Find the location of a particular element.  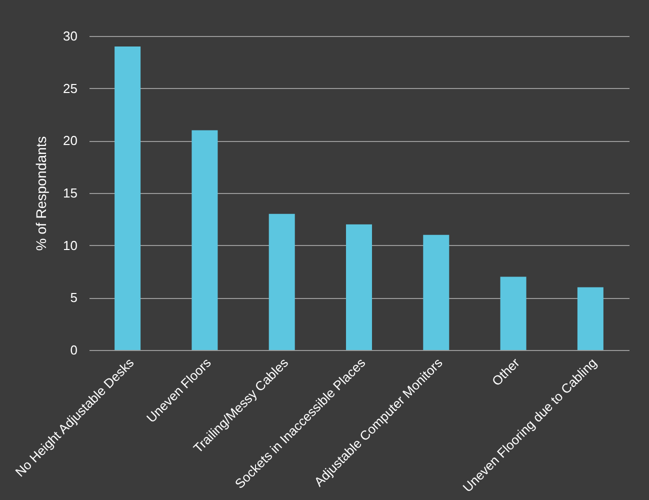

y-tick-label: 5 is located at coordinates (74, 298).